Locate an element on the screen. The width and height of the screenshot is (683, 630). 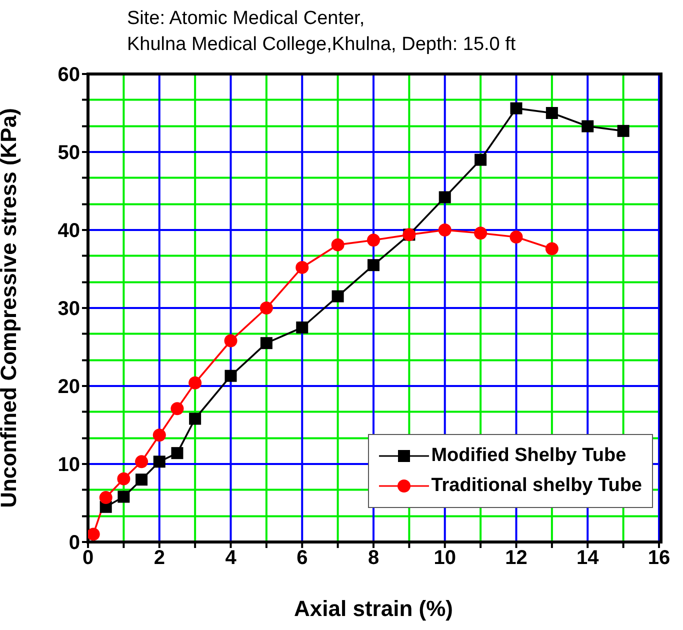
chart-subtitle: Khulna Medical College,Khulna, Depth: 15.0 ft is located at coordinates (321, 45).